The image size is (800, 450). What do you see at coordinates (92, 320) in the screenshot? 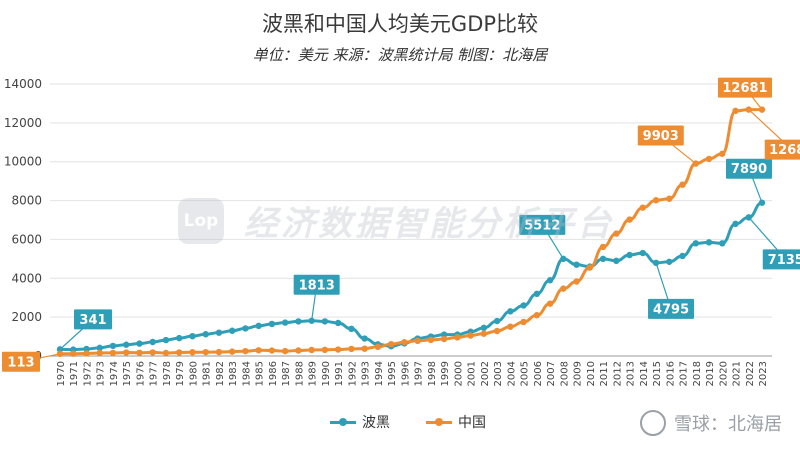
I see `data-label: 341` at bounding box center [92, 320].